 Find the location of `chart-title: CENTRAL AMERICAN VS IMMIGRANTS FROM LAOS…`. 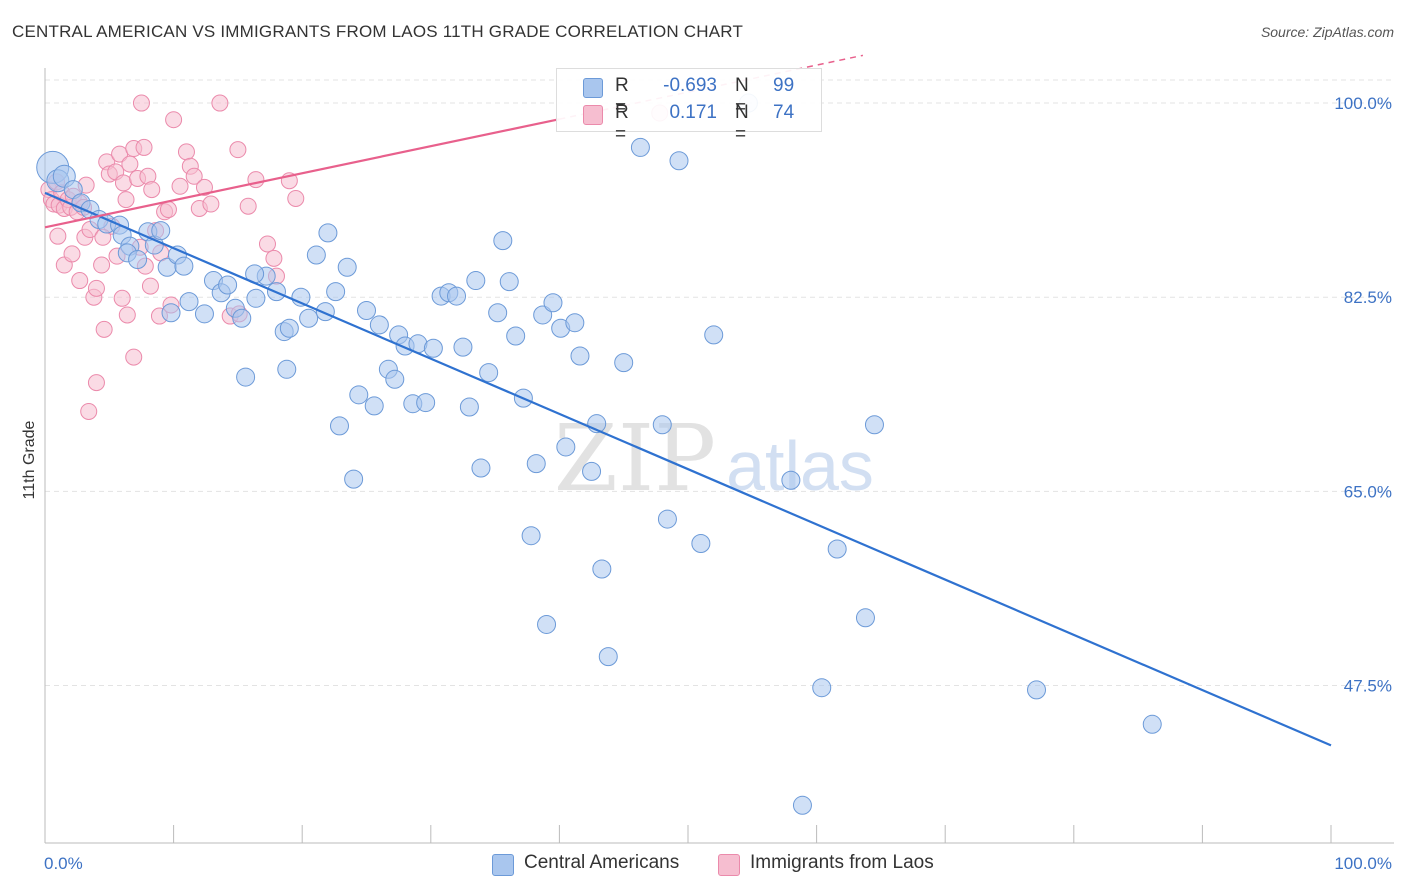

chart-title: CENTRAL AMERICAN VS IMMIGRANTS FROM LAOS… is located at coordinates (378, 31).